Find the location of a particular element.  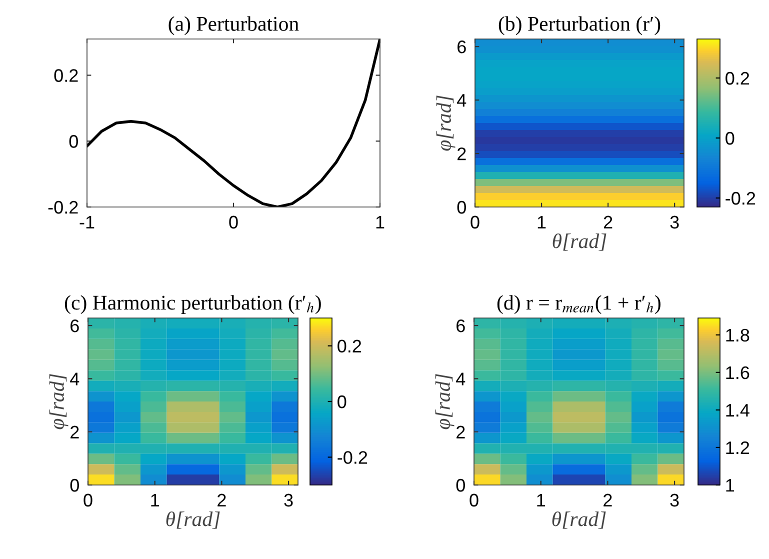

color-bar-label: 1.4 is located at coordinates (738, 410).